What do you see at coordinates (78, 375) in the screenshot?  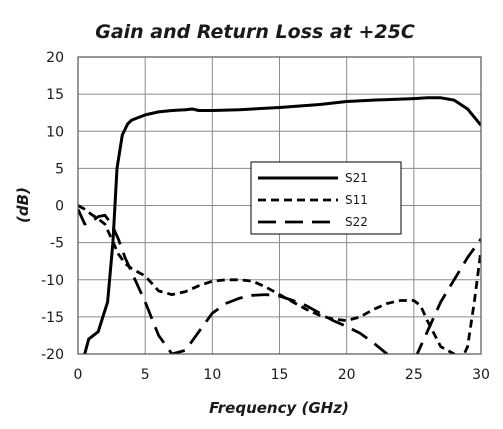 I see `x-tick-label: 0` at bounding box center [78, 375].